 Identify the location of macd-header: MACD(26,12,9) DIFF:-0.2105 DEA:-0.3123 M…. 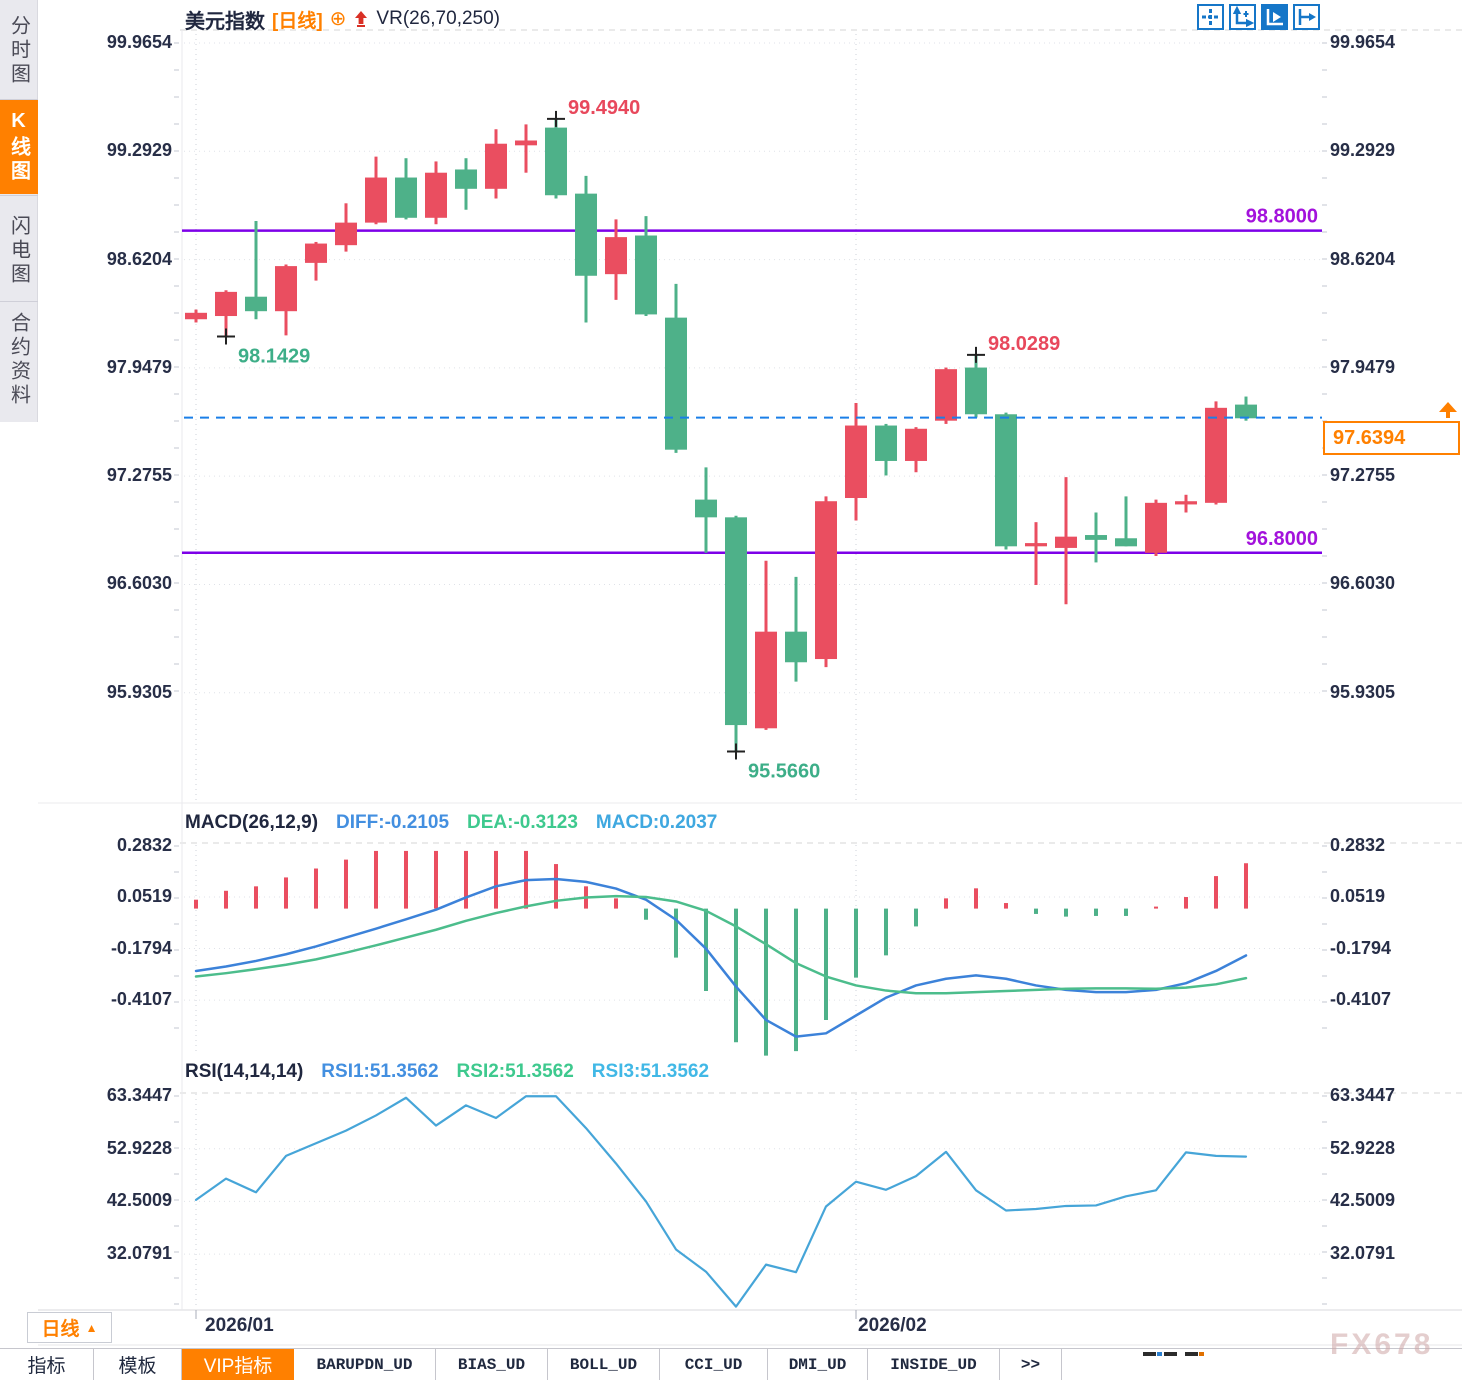
(451, 823).